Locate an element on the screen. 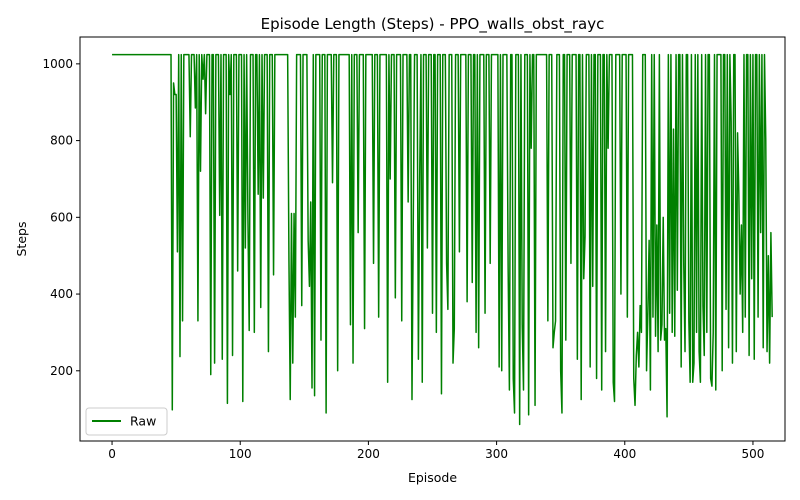  legend: Raw is located at coordinates (126, 421).